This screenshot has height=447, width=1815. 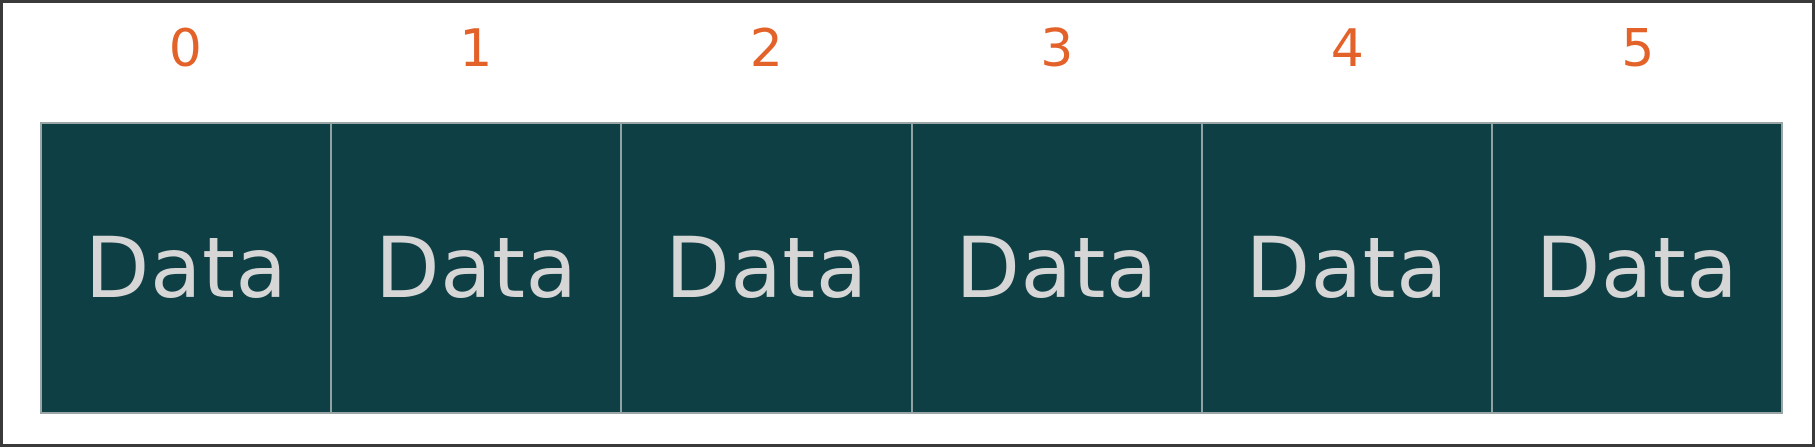 I want to click on array-cell-0: Data, so click(x=187, y=268).